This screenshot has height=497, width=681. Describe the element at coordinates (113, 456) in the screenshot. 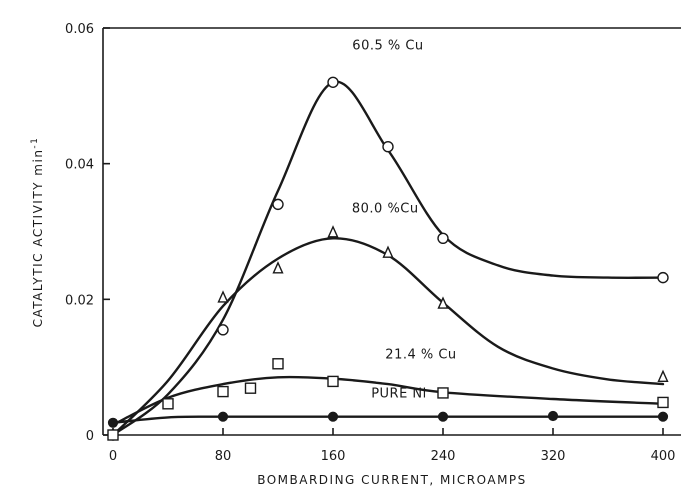

I see `x-tick-label: 0` at that location.